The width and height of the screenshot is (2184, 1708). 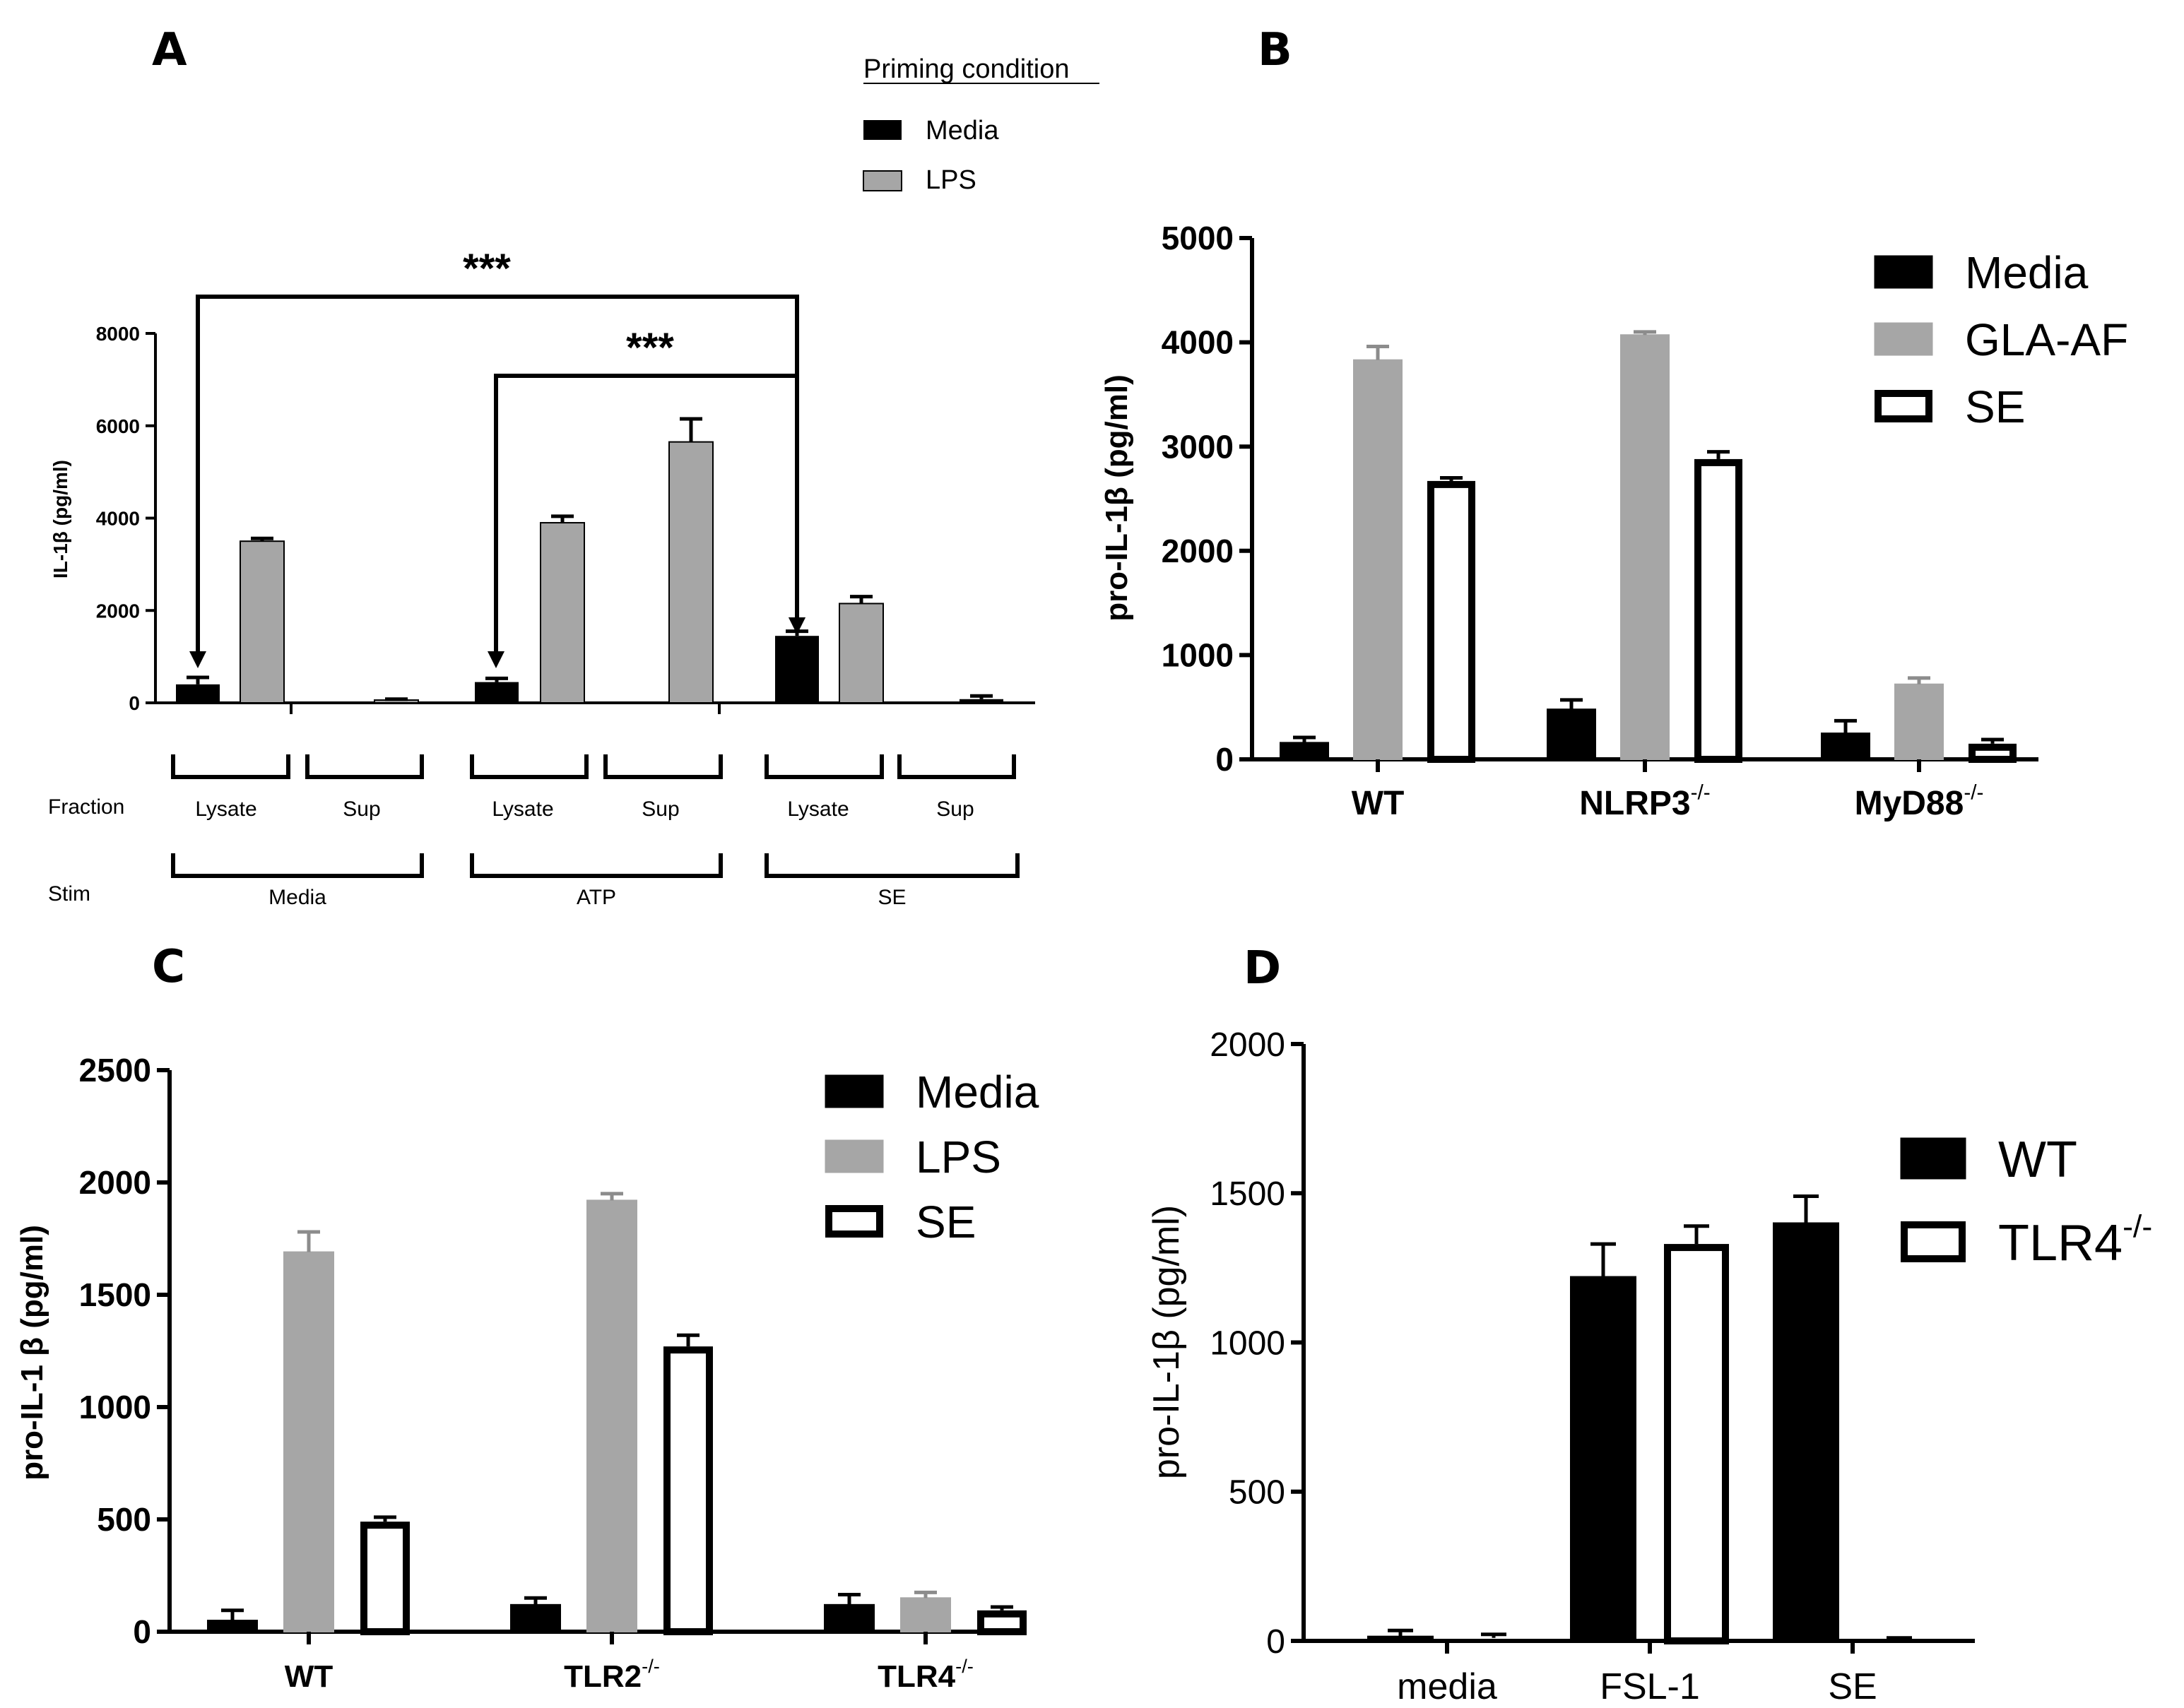 What do you see at coordinates (115, 1407) in the screenshot?
I see `y-tick-label: 1000` at bounding box center [115, 1407].